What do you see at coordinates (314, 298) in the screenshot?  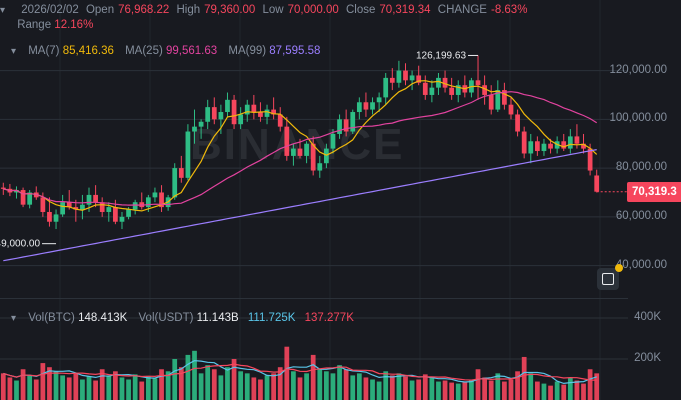 I see `pane-divider` at bounding box center [314, 298].